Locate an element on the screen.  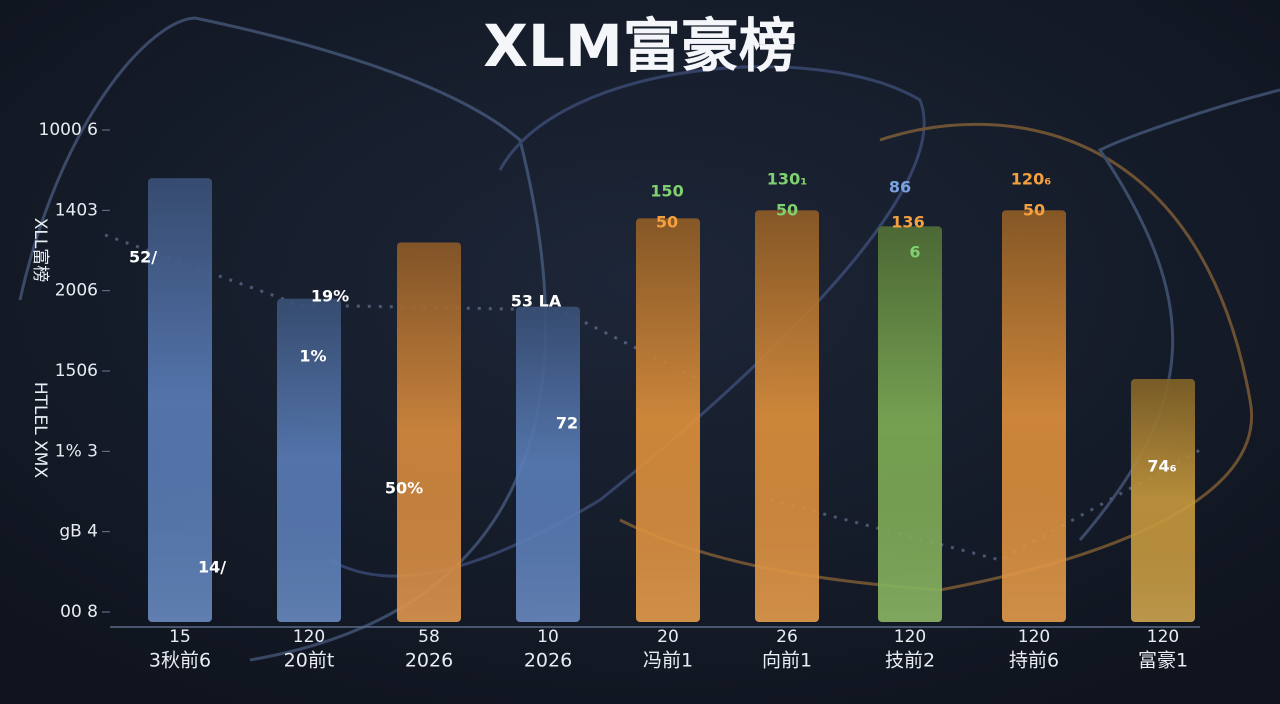
data-annotation: 14/ is located at coordinates (212, 567).